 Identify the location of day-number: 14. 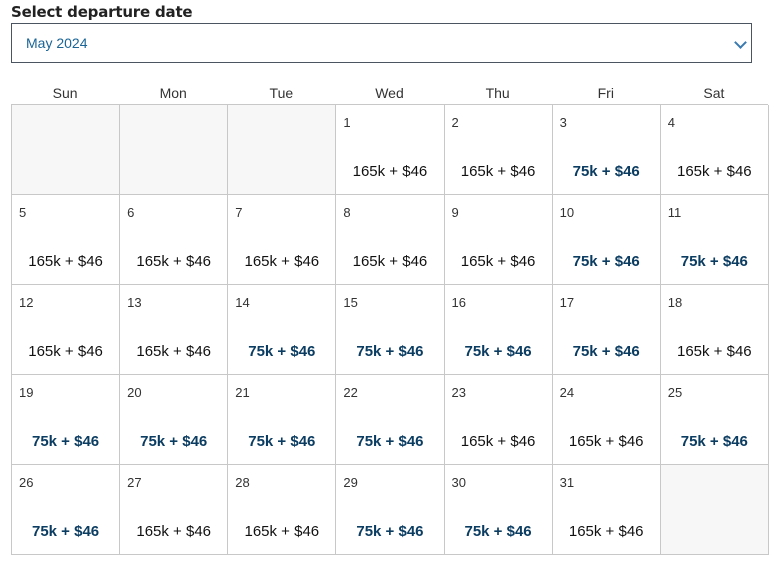
(242, 302).